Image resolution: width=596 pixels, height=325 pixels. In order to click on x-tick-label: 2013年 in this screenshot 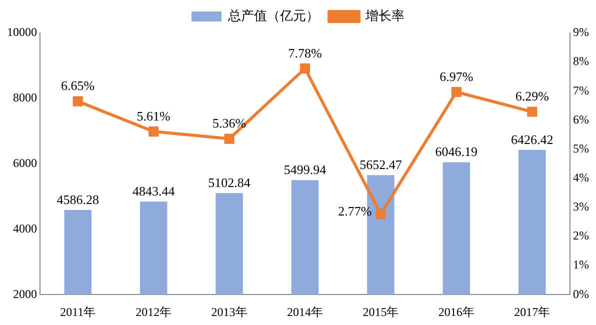, I will do `click(229, 311)`.